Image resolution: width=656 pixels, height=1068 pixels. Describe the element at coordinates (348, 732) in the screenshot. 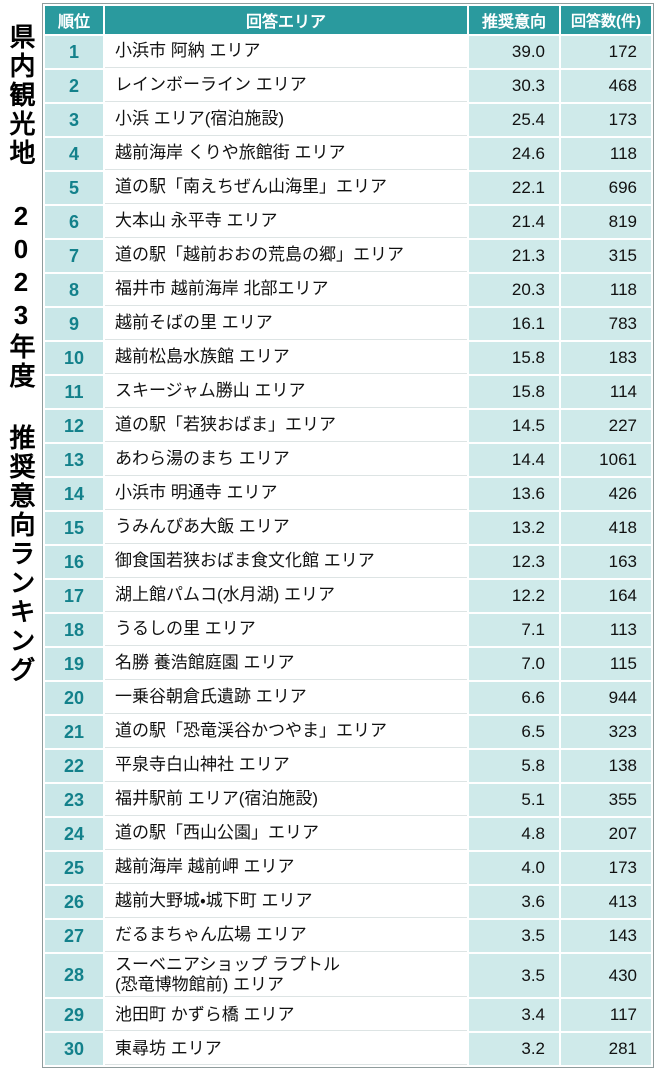

I see `table-row: 21 道の駅「恐竜渓谷かつやま」エリア 6.5 323` at that location.